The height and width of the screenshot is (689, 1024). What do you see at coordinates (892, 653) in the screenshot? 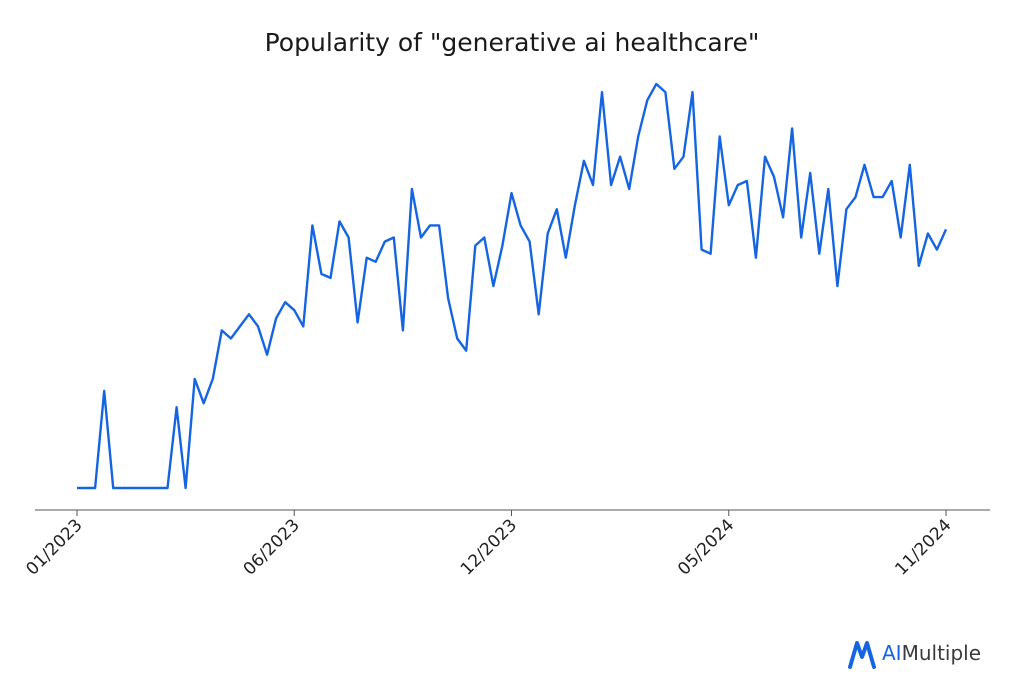
I see `brand-name-ai: AI` at bounding box center [892, 653].